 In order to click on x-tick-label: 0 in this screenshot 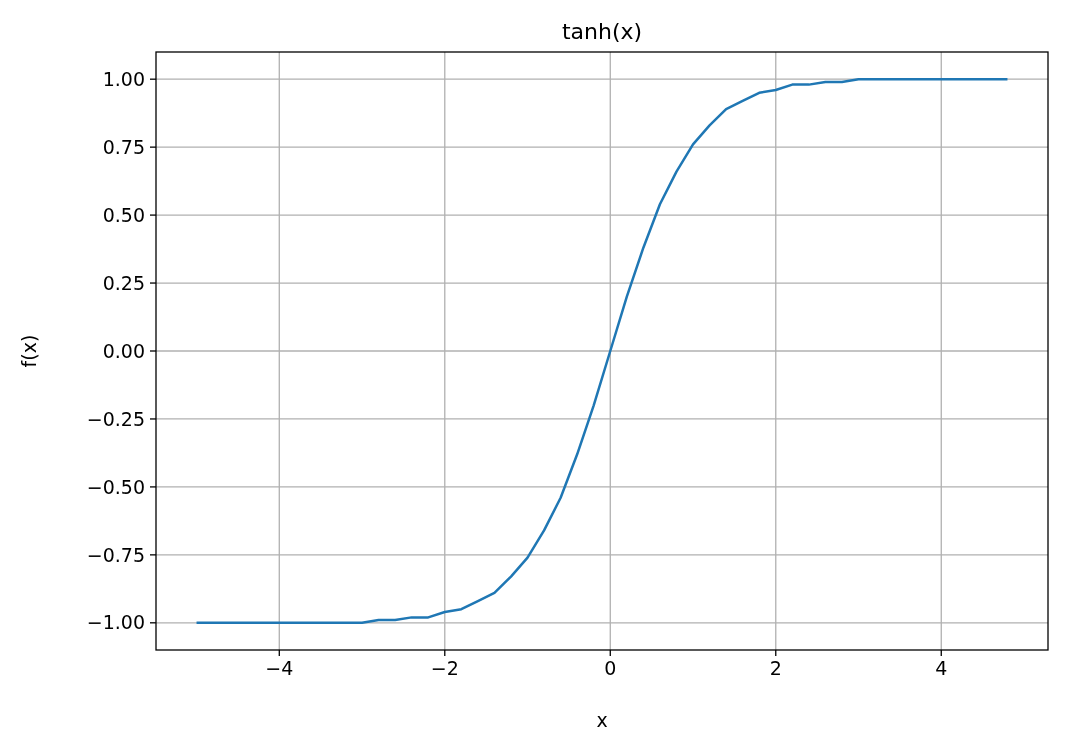, I will do `click(610, 668)`.